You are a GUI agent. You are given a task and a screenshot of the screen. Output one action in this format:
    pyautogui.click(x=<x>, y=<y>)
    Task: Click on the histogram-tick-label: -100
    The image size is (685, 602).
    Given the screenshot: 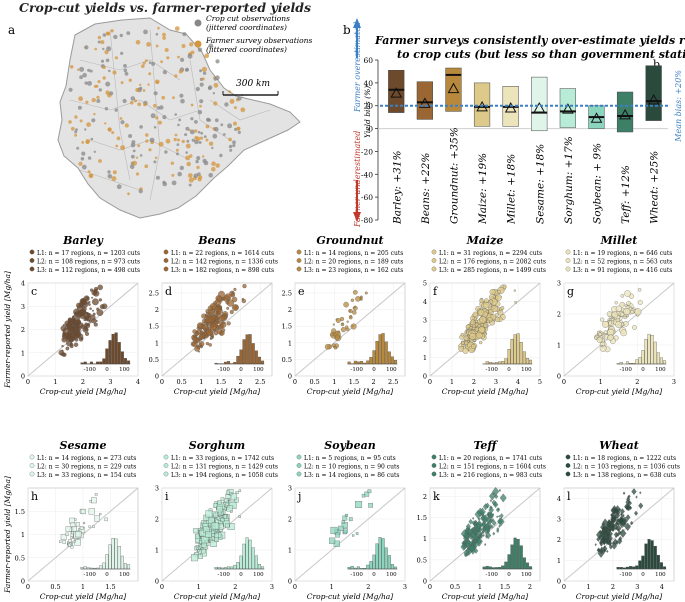 What is the action you would take?
    pyautogui.click(x=357, y=370)
    